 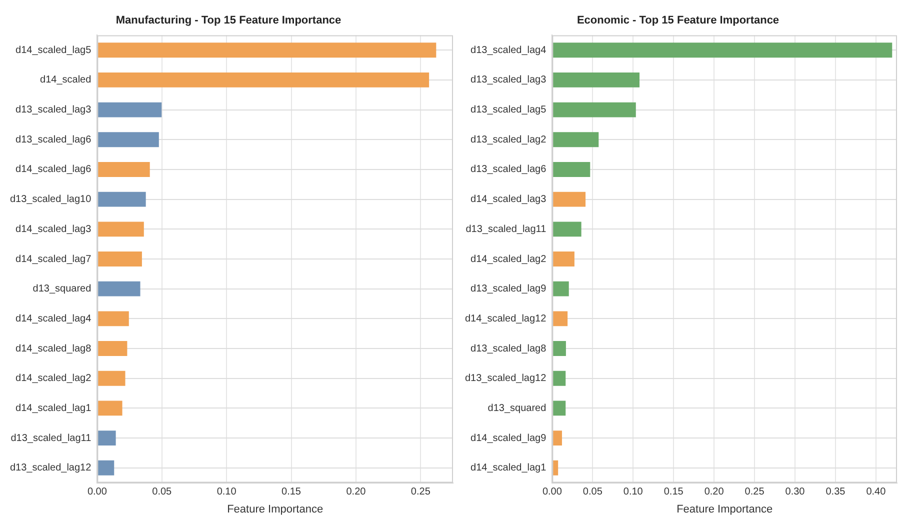 What do you see at coordinates (229, 20) in the screenshot?
I see `chart-title: Manufacturing - Top 15 Feature Importance` at bounding box center [229, 20].